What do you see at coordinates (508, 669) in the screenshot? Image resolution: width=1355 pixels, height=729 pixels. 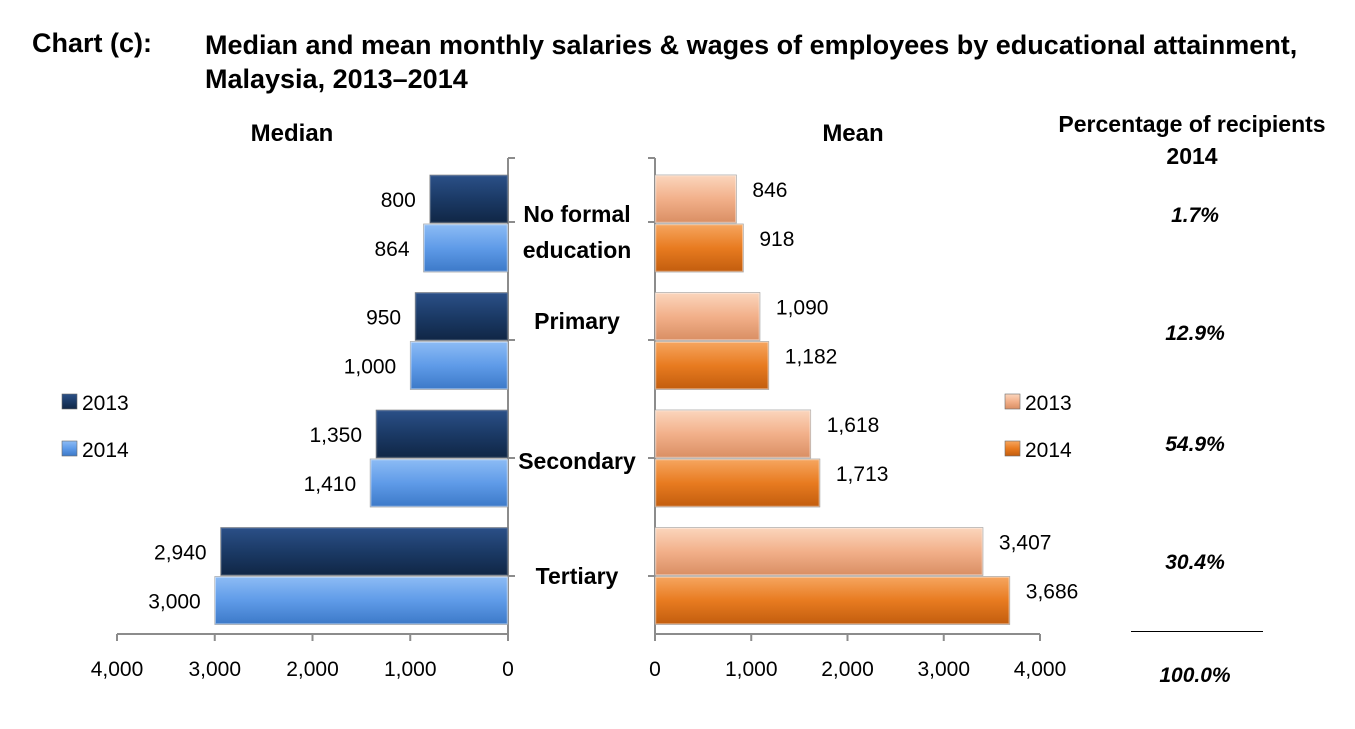 I see `median-x-tick-label: 0` at bounding box center [508, 669].